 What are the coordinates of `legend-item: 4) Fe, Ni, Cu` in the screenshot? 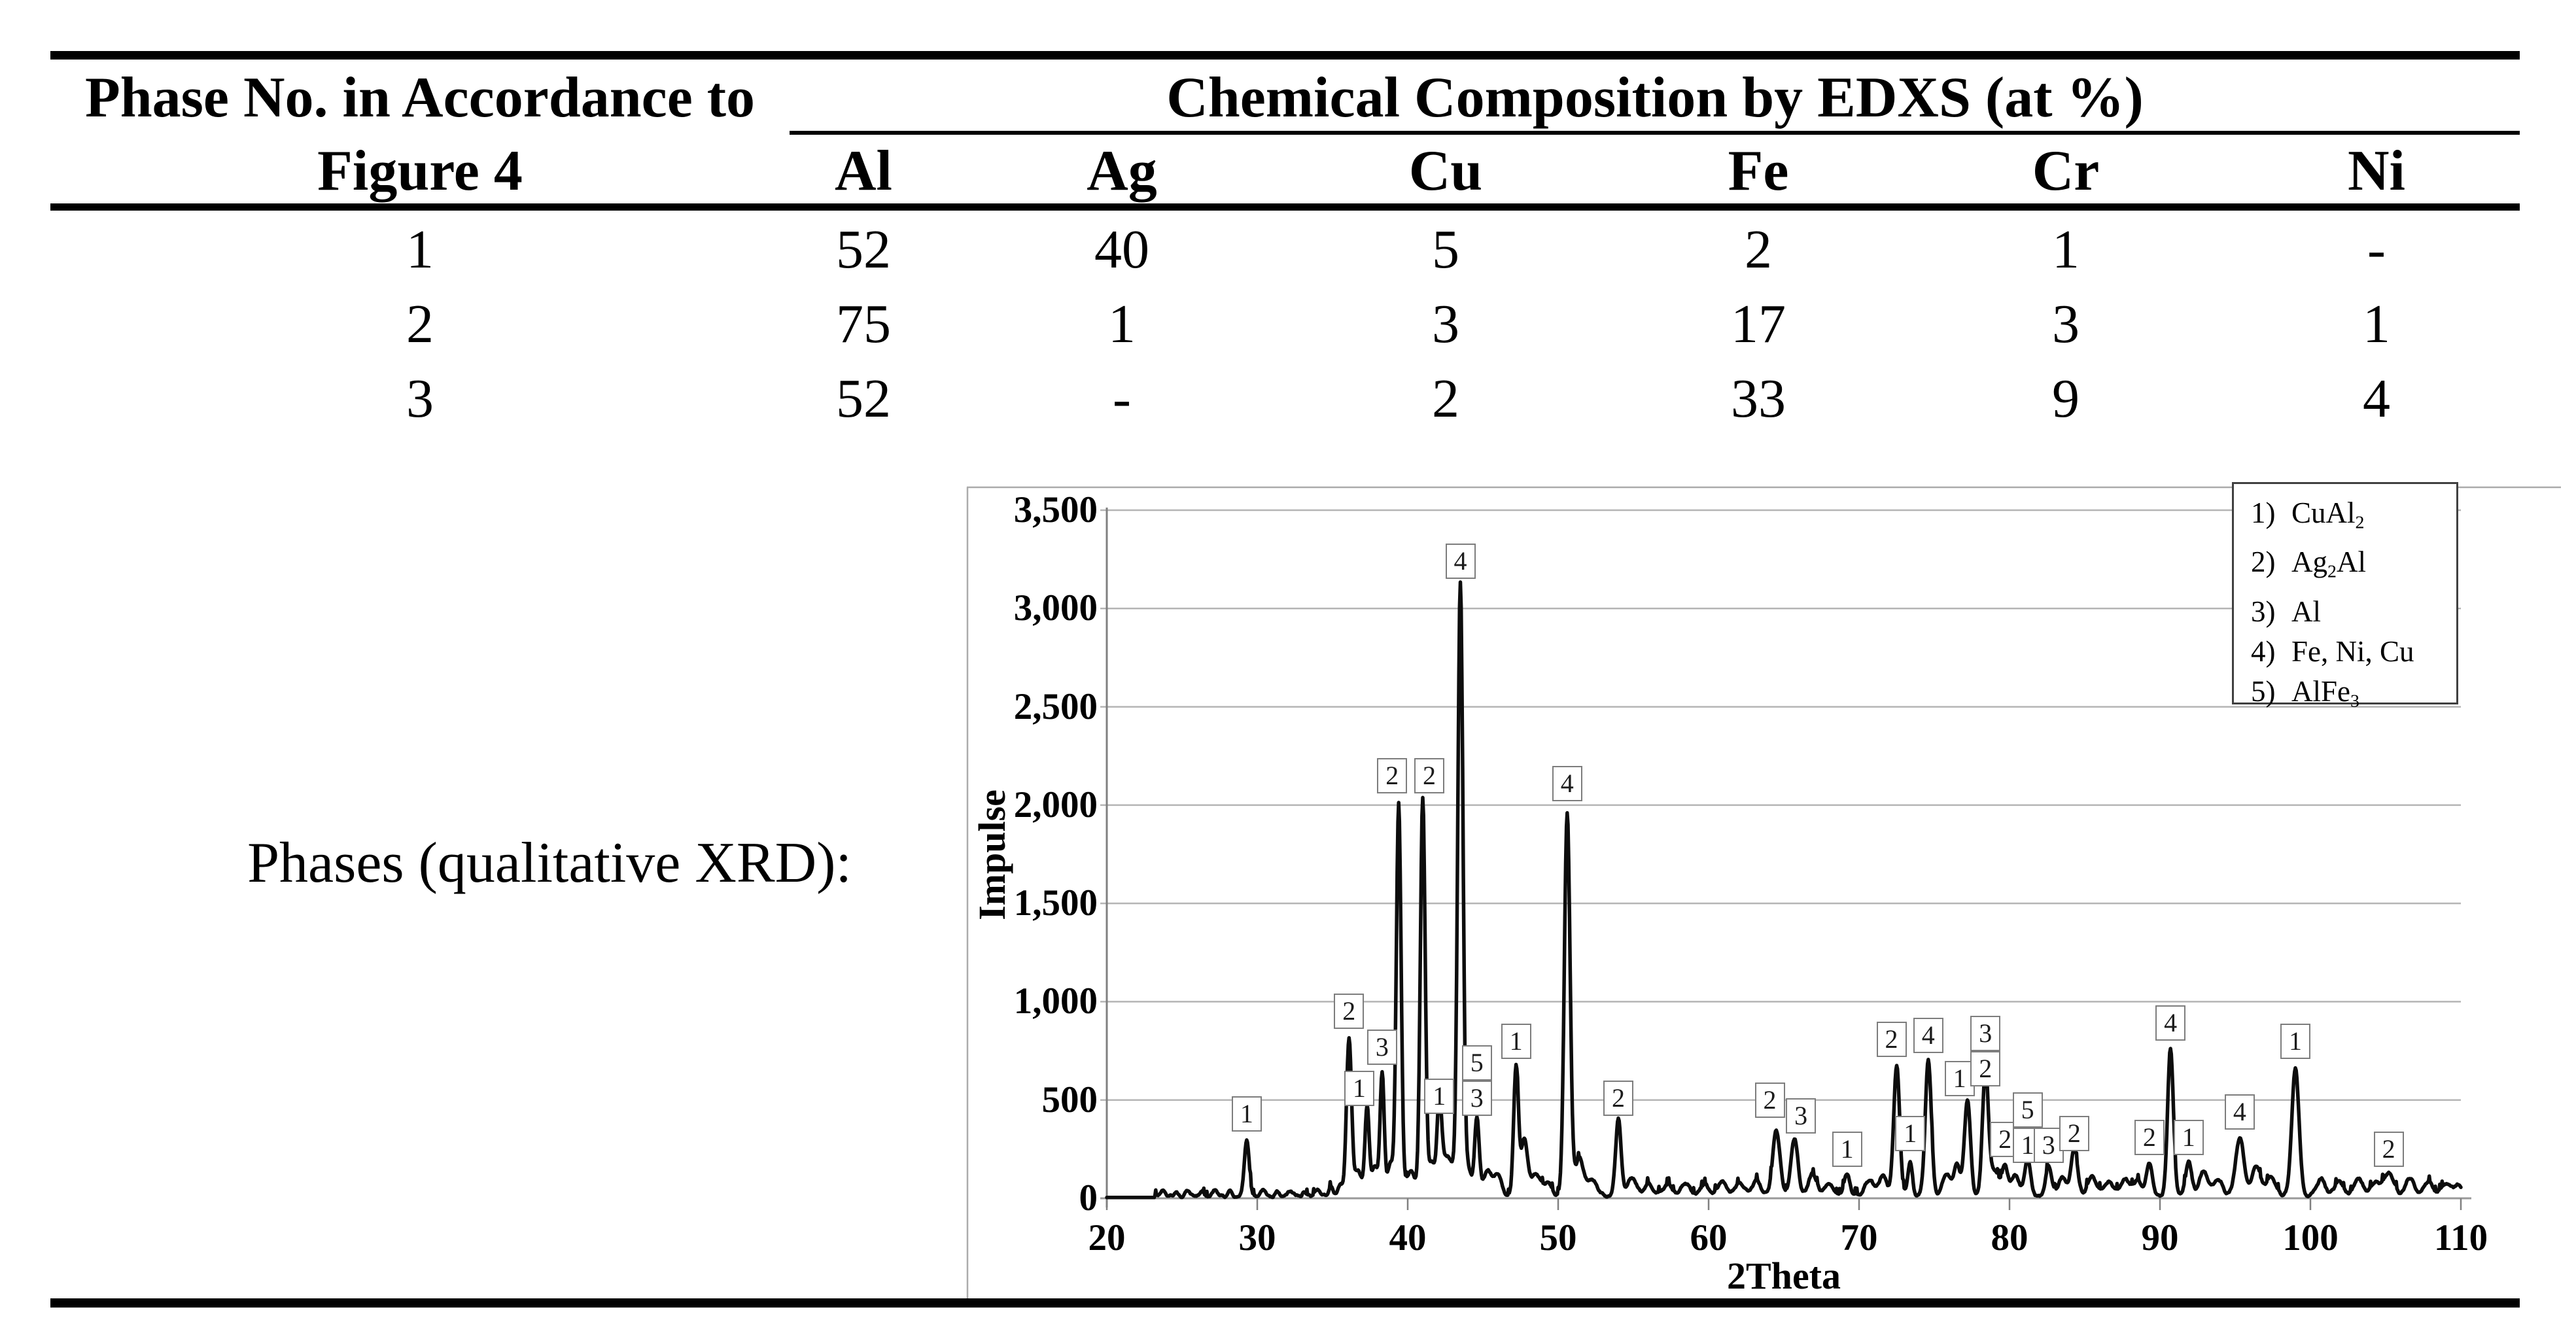 It's located at (2353, 652).